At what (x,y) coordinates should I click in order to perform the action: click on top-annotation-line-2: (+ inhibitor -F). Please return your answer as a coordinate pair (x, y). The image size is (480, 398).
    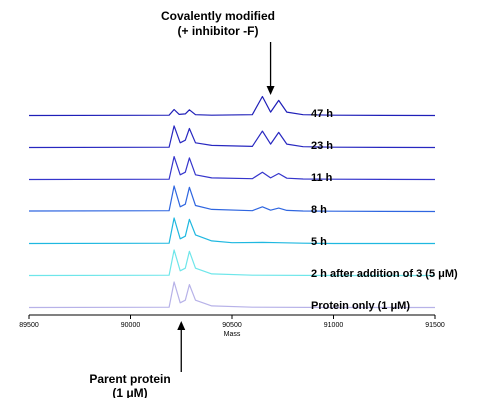
    Looking at the image, I should click on (218, 31).